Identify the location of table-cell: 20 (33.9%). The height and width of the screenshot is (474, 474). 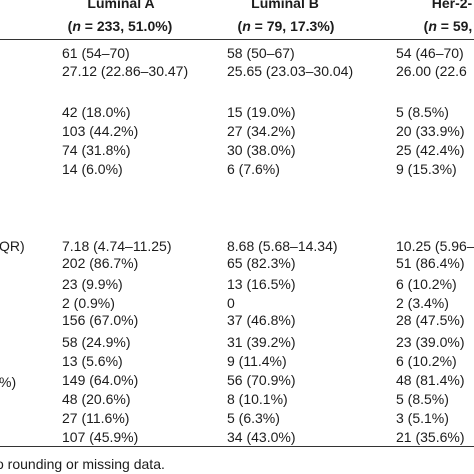
(430, 131).